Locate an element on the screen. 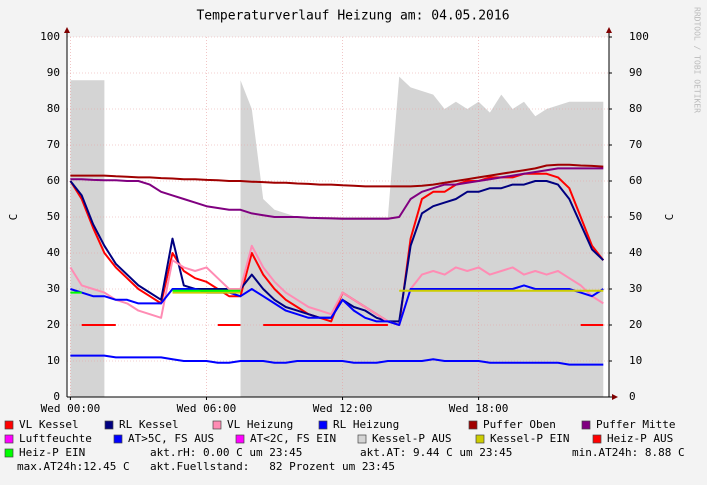 The width and height of the screenshot is (707, 485). footer-text: min.AT24h: 8.88 C is located at coordinates (628, 452).